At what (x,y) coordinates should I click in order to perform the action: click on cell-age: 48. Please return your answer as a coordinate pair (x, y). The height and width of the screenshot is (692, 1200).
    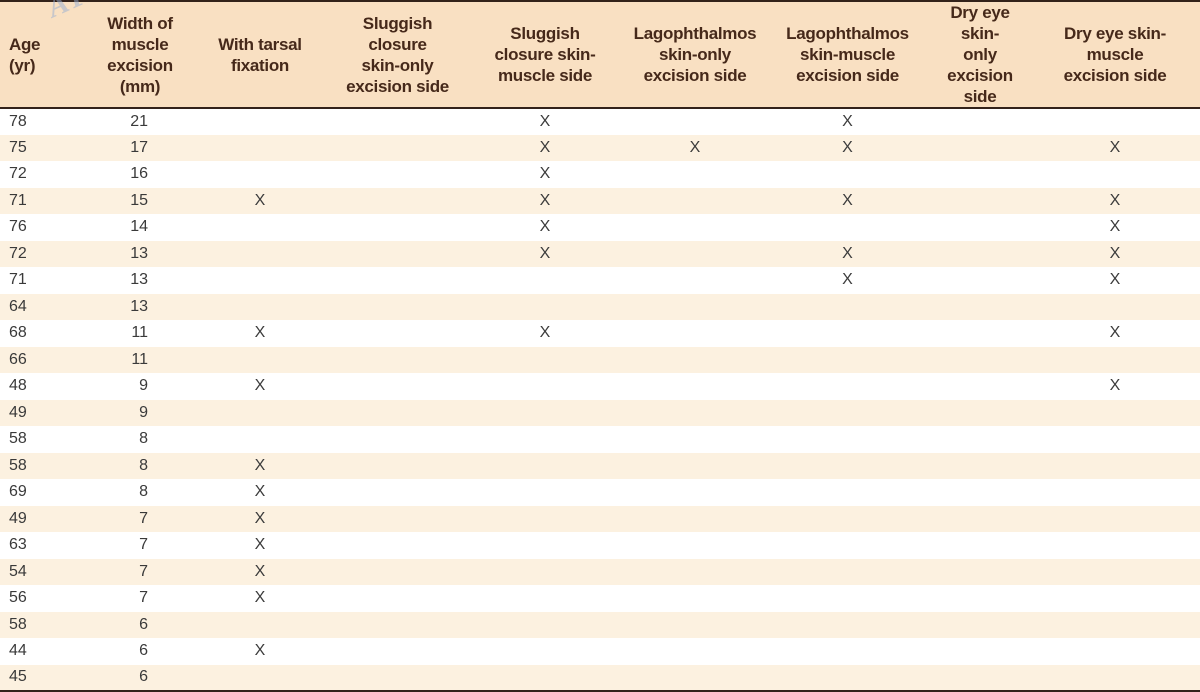
    Looking at the image, I should click on (18, 386).